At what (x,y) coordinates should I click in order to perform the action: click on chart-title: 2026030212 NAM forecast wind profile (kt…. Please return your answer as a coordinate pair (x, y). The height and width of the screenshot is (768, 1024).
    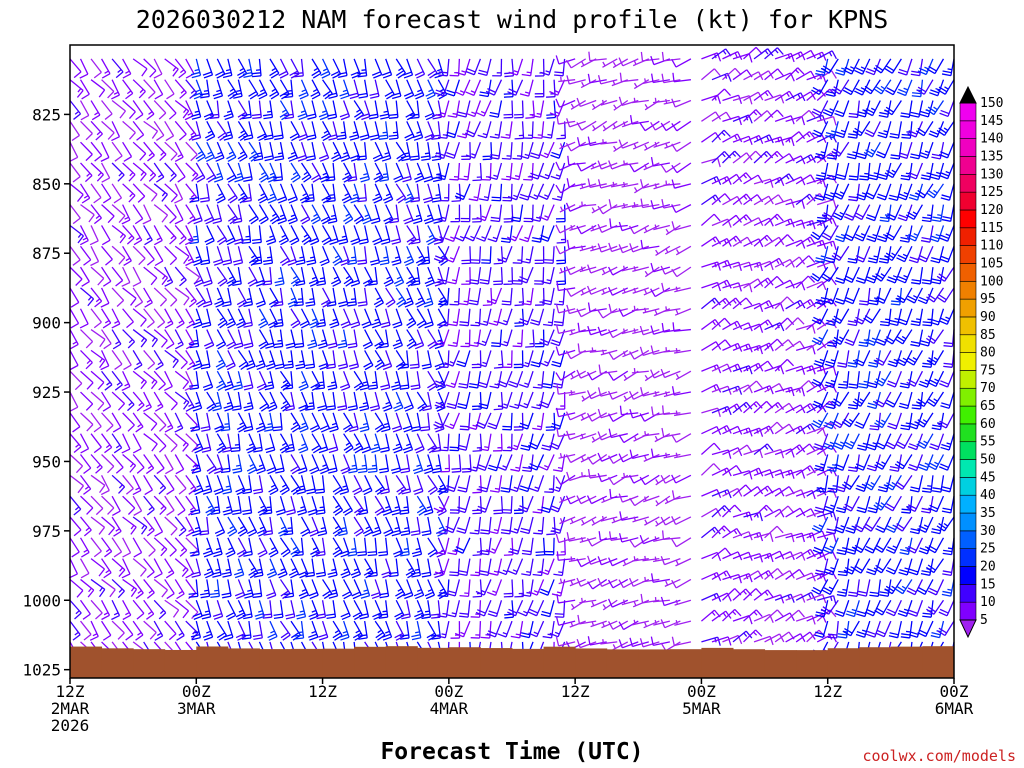
    Looking at the image, I should click on (512, 19).